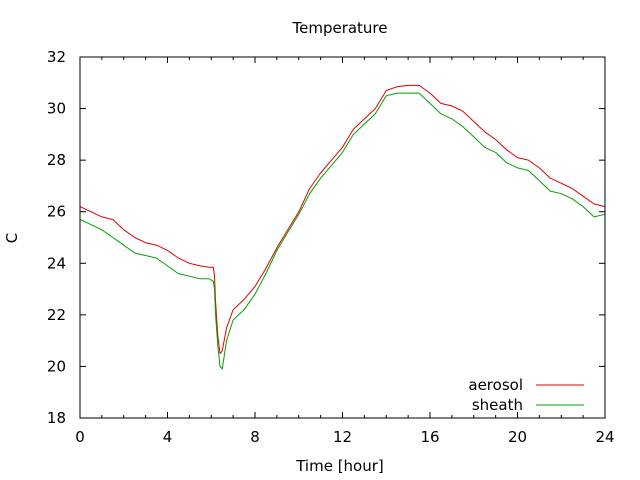 Image resolution: width=640 pixels, height=480 pixels. Describe the element at coordinates (56, 160) in the screenshot. I see `y-tick-label: 28` at that location.